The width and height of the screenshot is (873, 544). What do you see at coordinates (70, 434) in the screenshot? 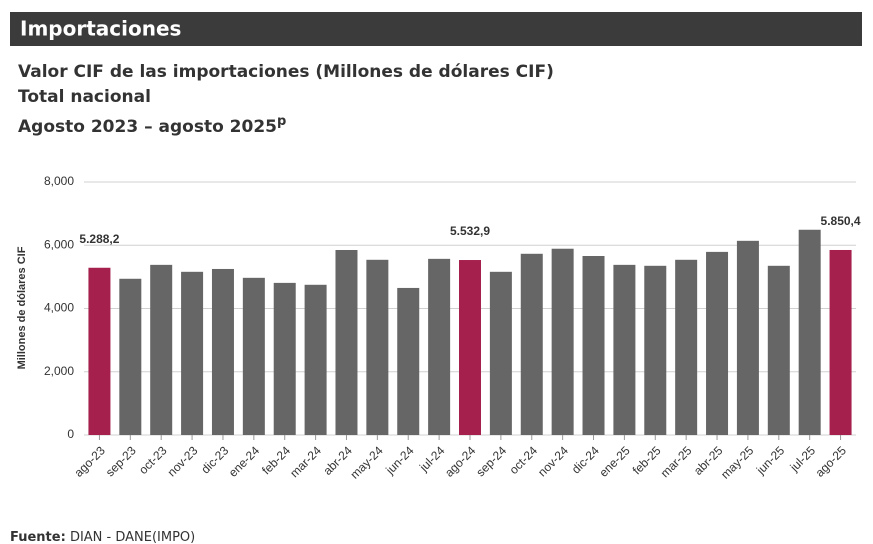
I see `y-tick-label: 0` at bounding box center [70, 434].